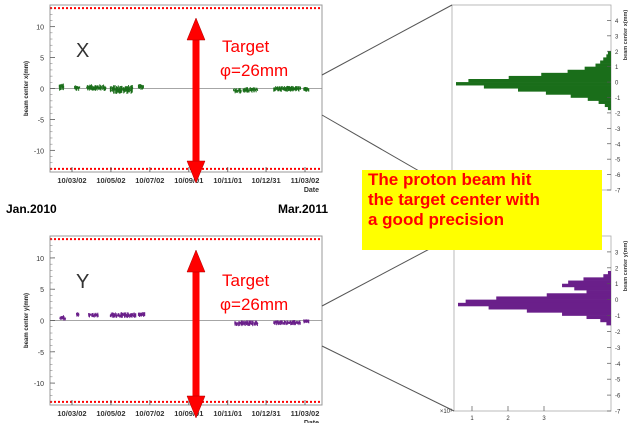 The height and width of the screenshot is (423, 628). What do you see at coordinates (82, 282) in the screenshot?
I see `panel-letter: Y` at bounding box center [82, 282].